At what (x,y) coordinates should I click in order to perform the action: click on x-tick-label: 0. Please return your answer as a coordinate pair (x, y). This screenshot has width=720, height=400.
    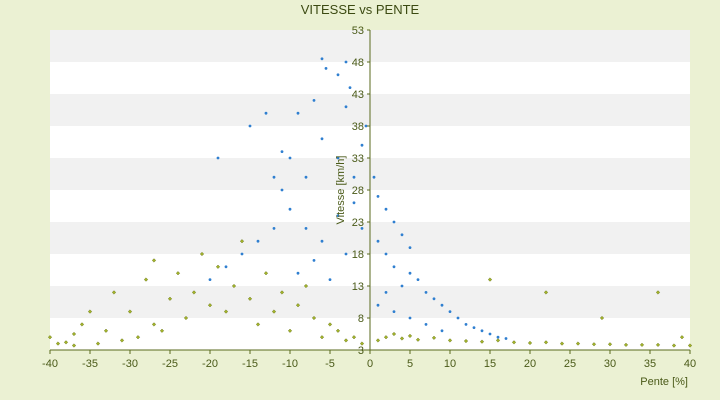
    Looking at the image, I should click on (370, 364).